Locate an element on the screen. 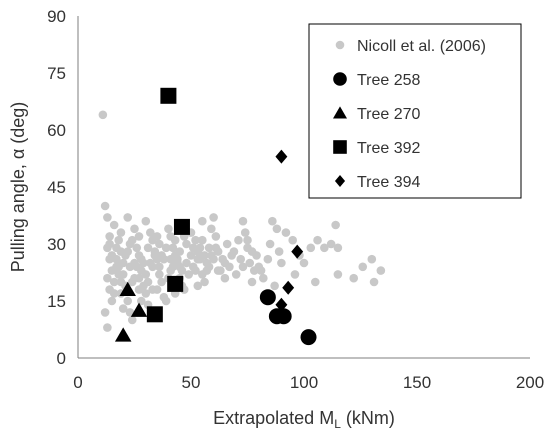  x-tick-labels: 0 50 100 150 200 is located at coordinates (308, 382).